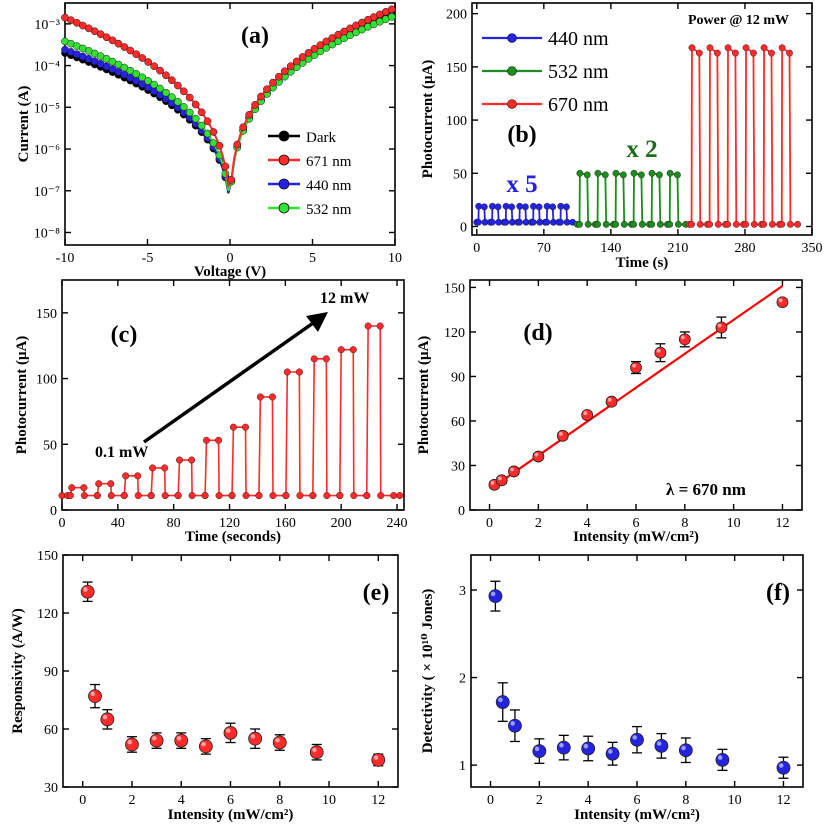 The image size is (830, 825). I want to click on y-tick-label: 30, so click(51, 788).